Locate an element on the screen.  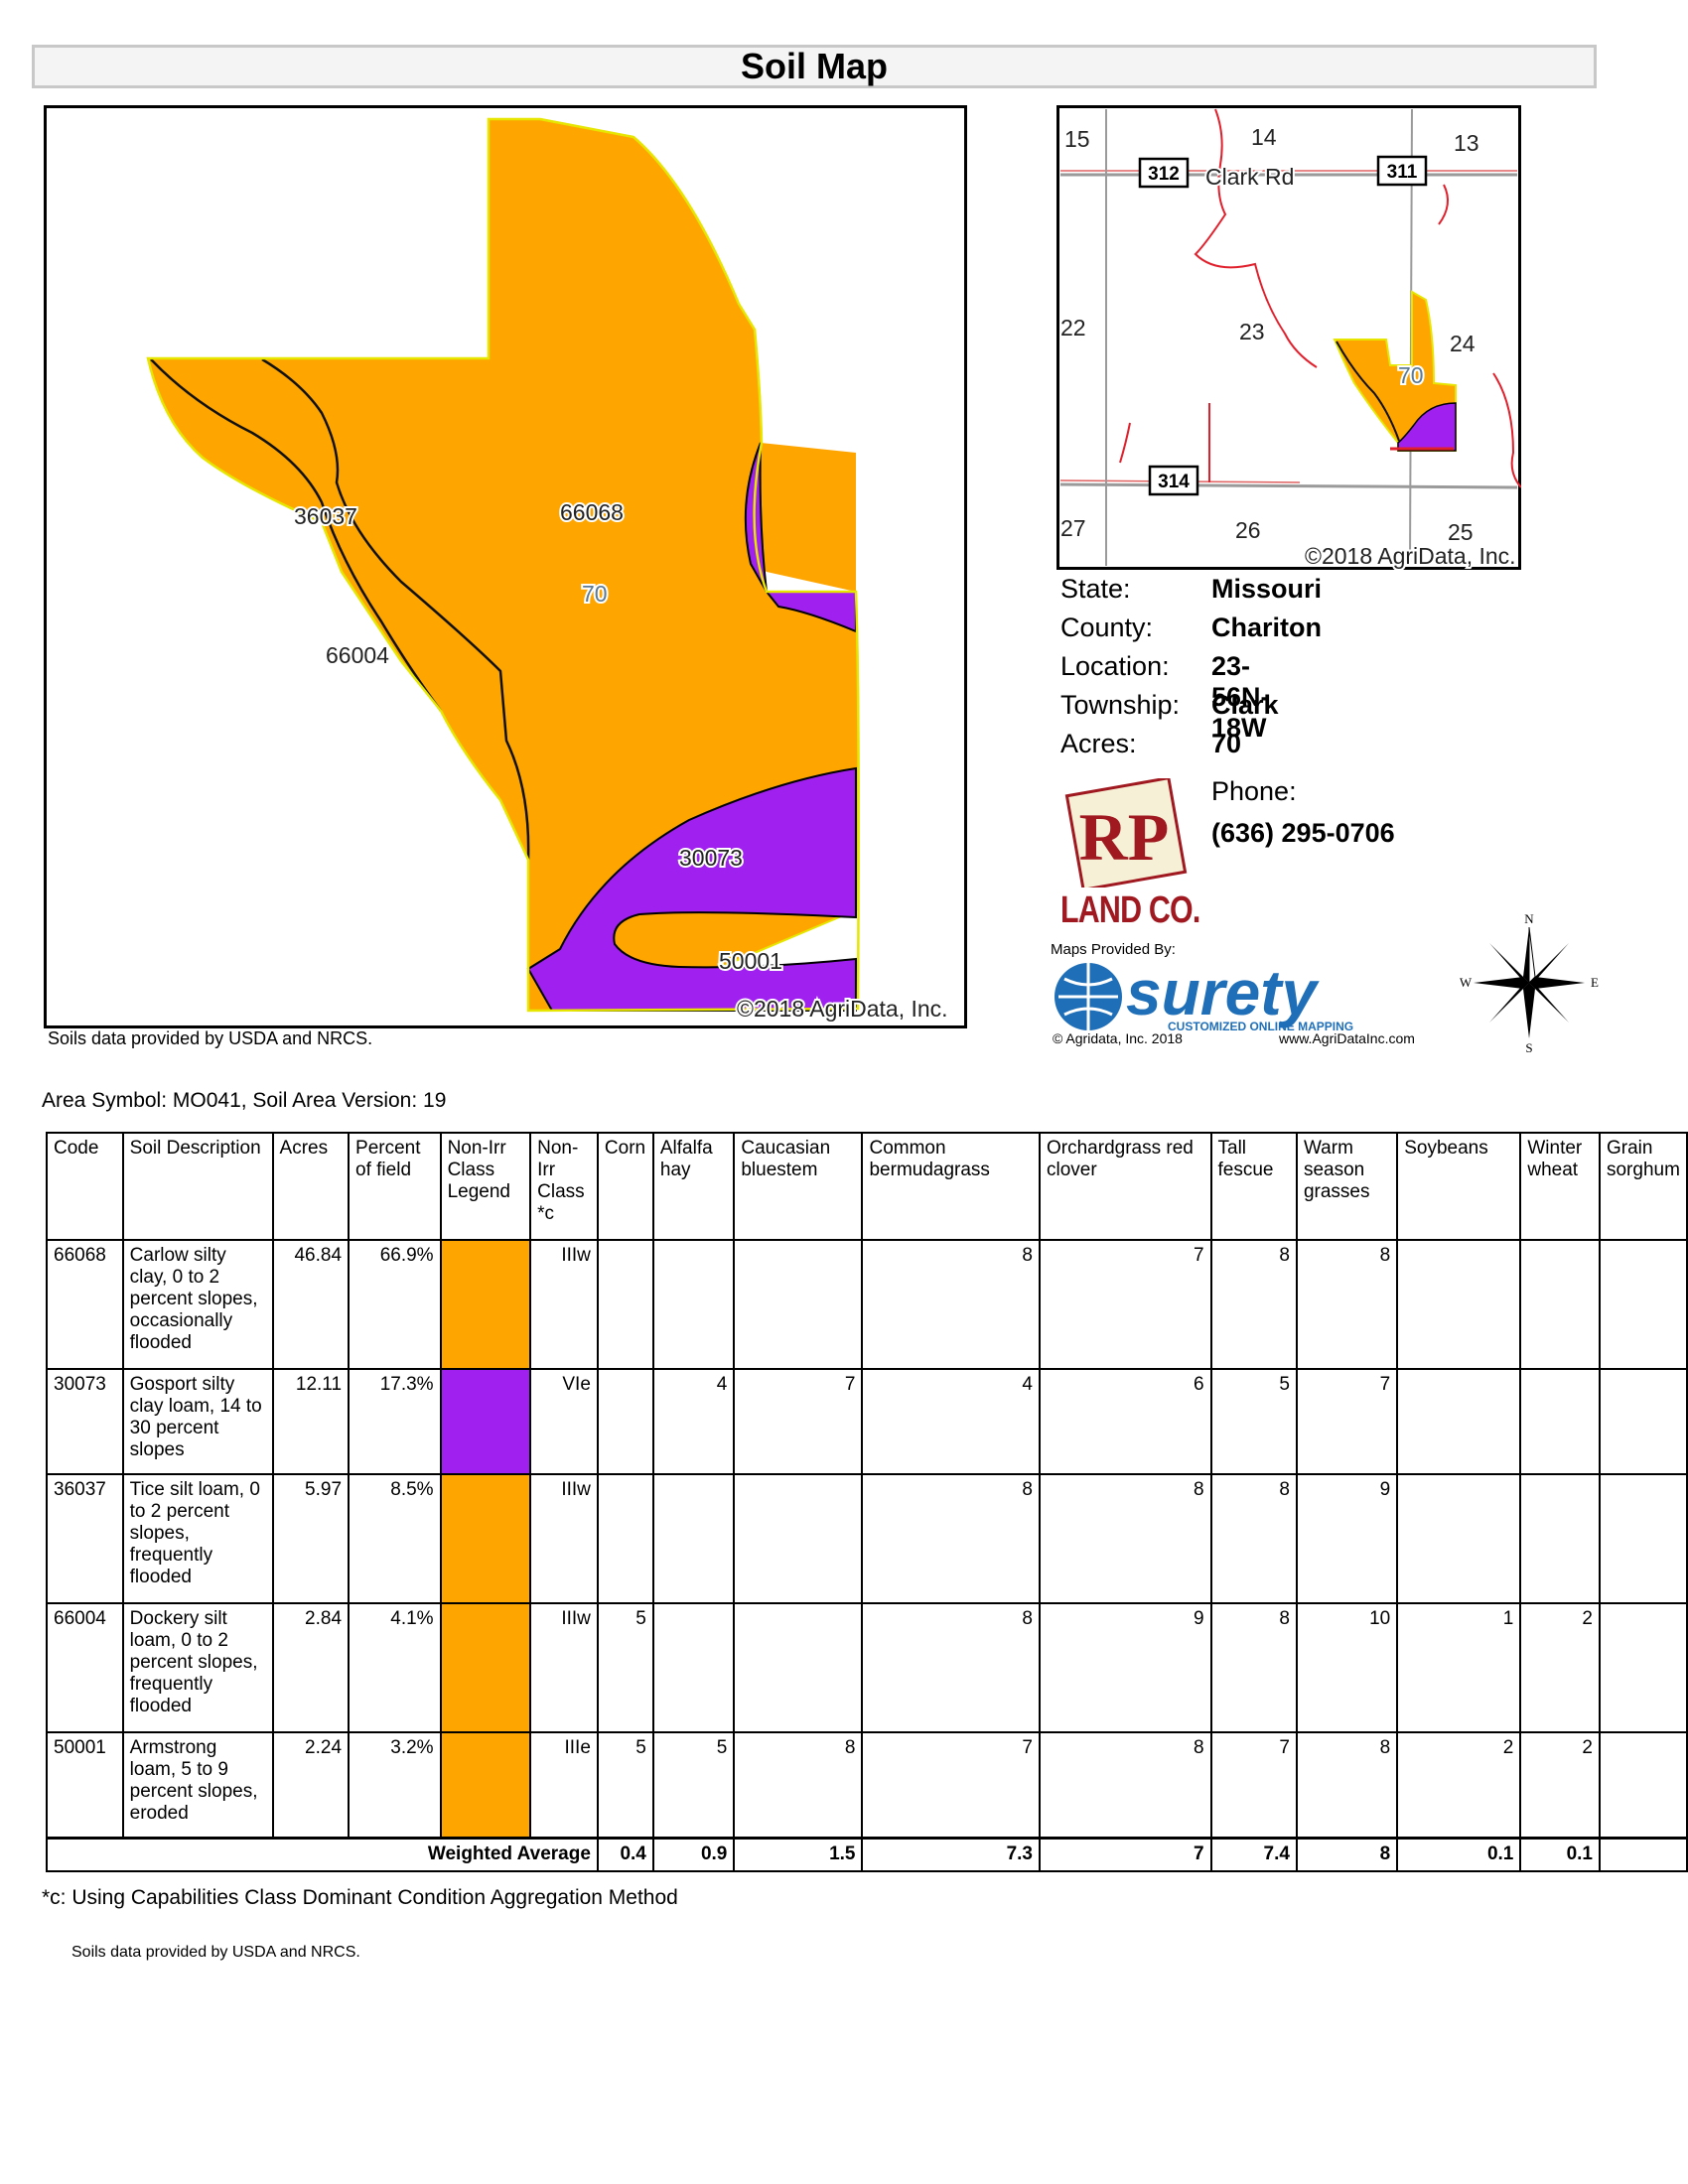
surety-logo: surety CUSTOMIZED ONLINE MAPPING is located at coordinates (1249, 995).